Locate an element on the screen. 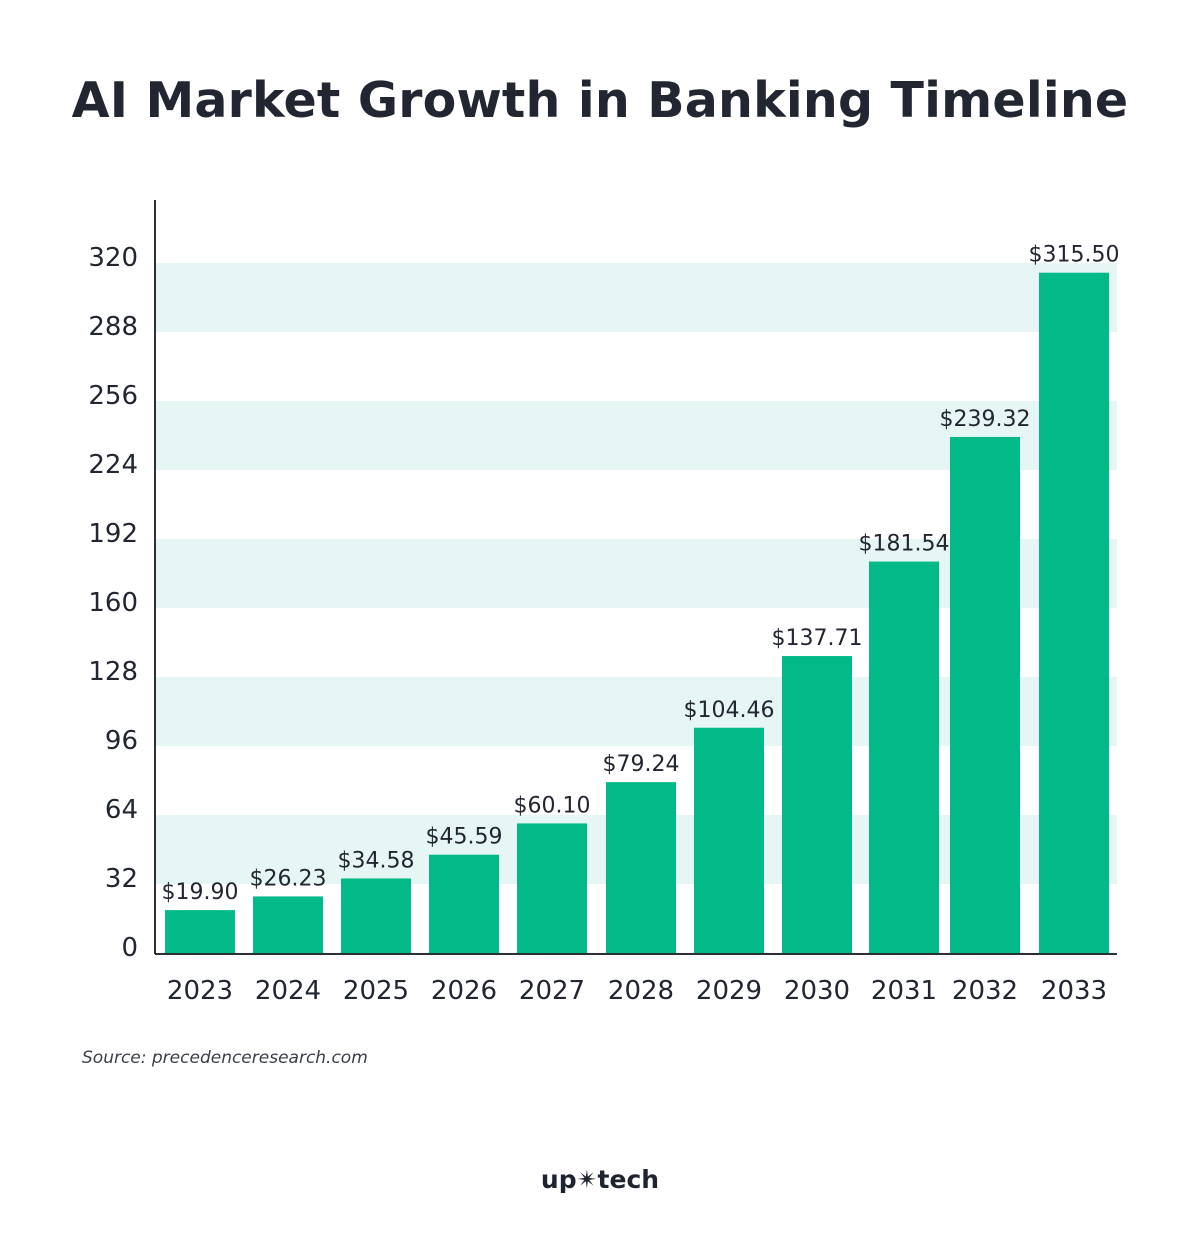 The width and height of the screenshot is (1200, 1233). value-label: $19.90 is located at coordinates (200, 892).